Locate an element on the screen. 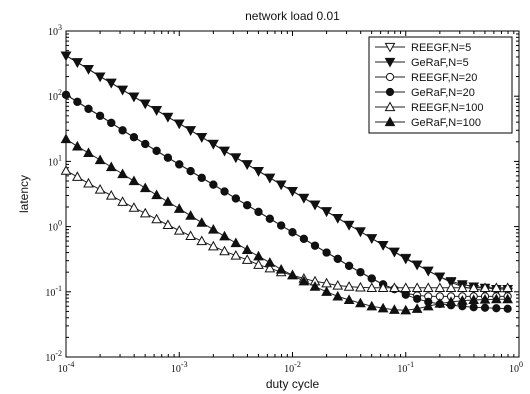  legend-label: REEGF,N=20 is located at coordinates (444, 78).